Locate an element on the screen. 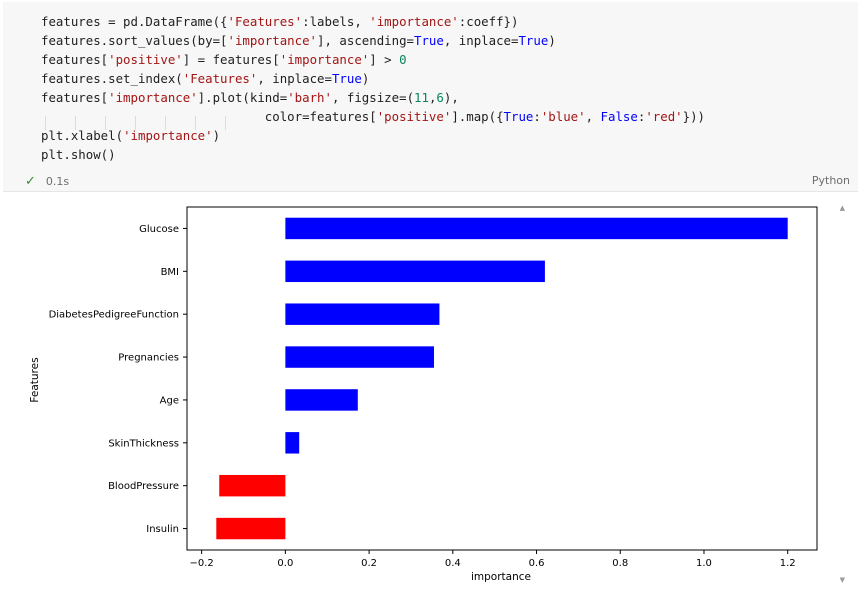  y-tick-label: Insulin is located at coordinates (162, 529).